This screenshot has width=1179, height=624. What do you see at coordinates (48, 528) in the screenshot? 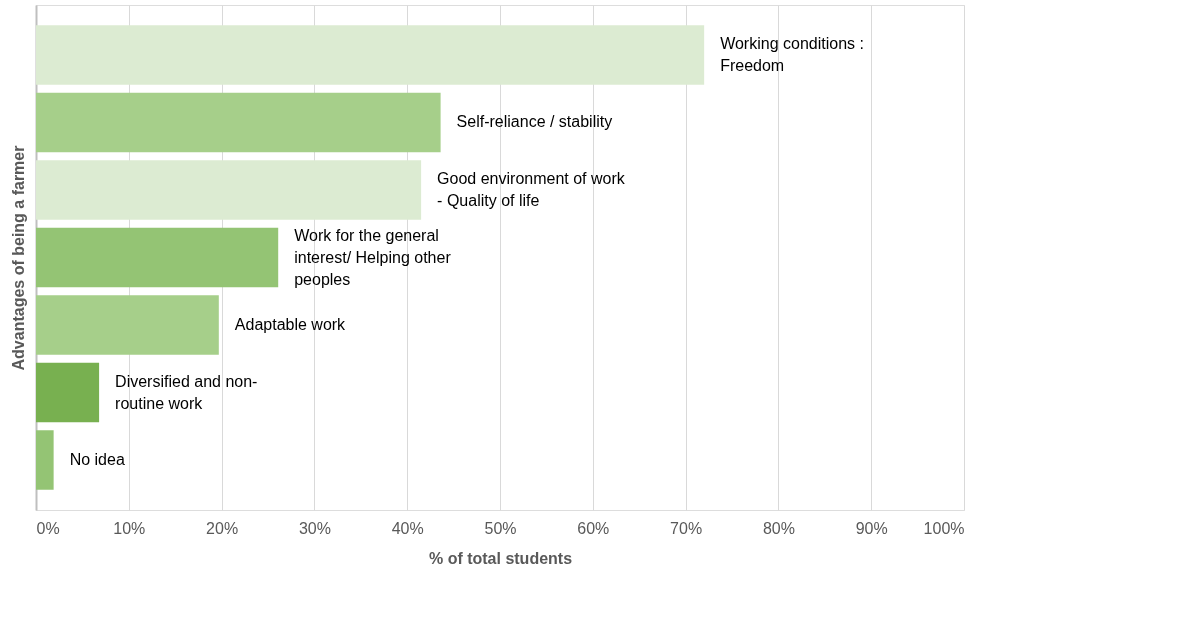
I see `x-tick-label: 0%` at bounding box center [48, 528].